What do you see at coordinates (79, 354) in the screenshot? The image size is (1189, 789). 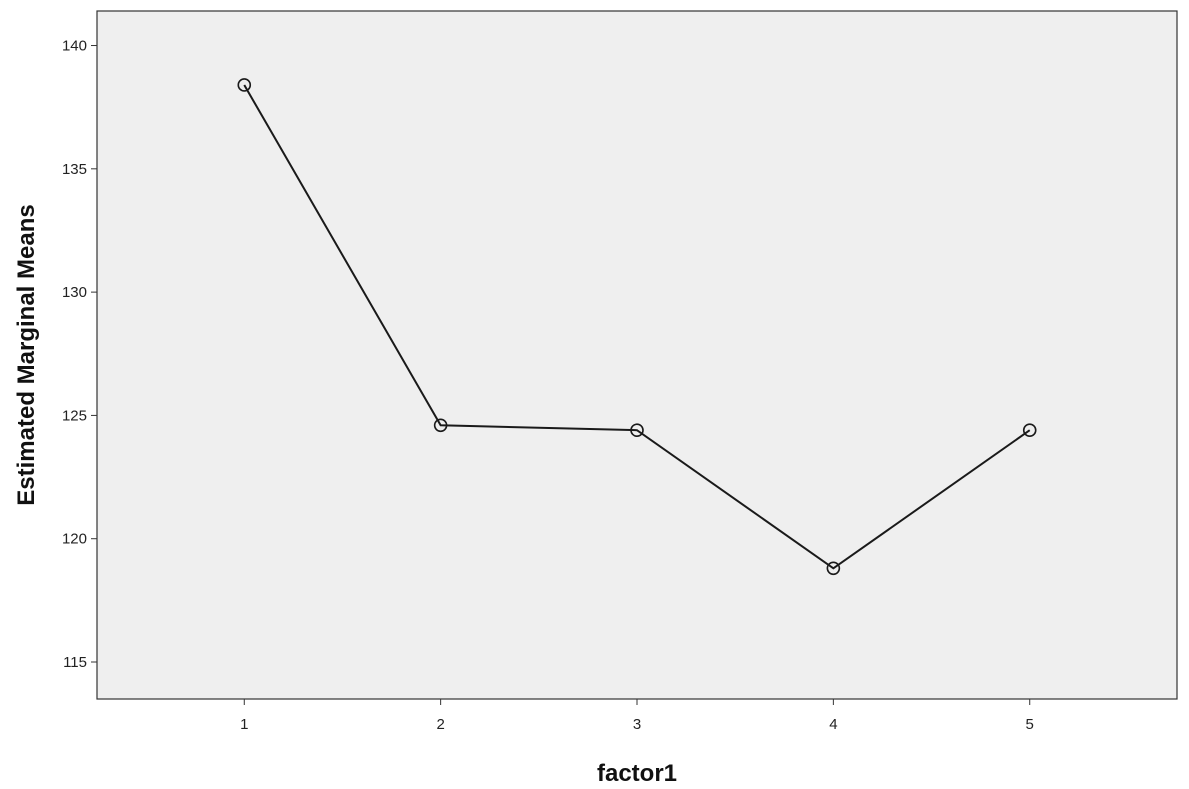 I see `y-axis: 115 120 125 130 135 140` at bounding box center [79, 354].